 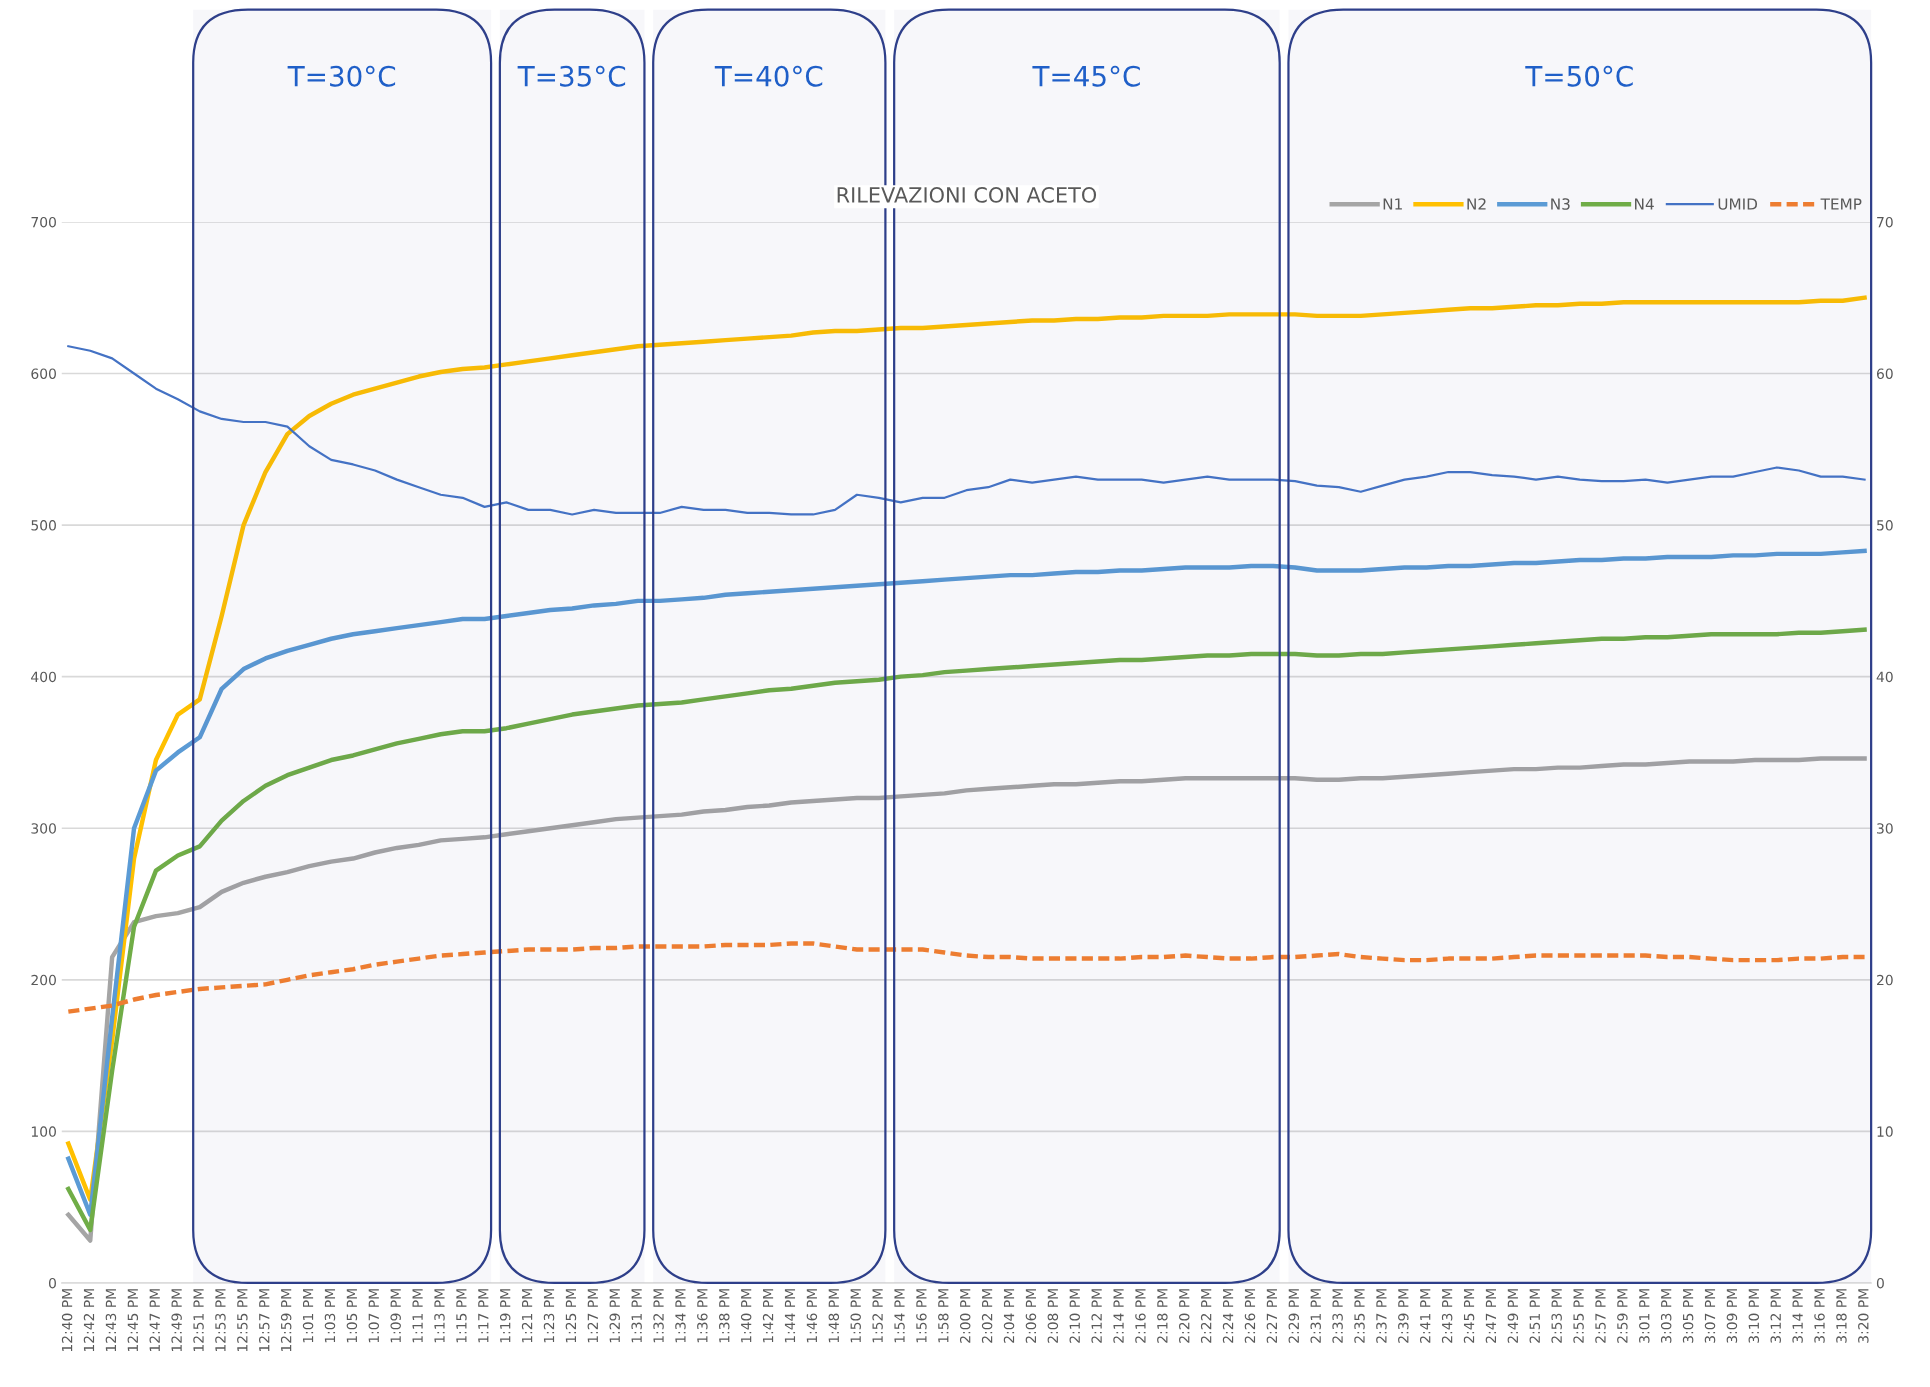 What do you see at coordinates (571, 1316) in the screenshot?
I see `x-tick-label: 1:25 PM` at bounding box center [571, 1316].